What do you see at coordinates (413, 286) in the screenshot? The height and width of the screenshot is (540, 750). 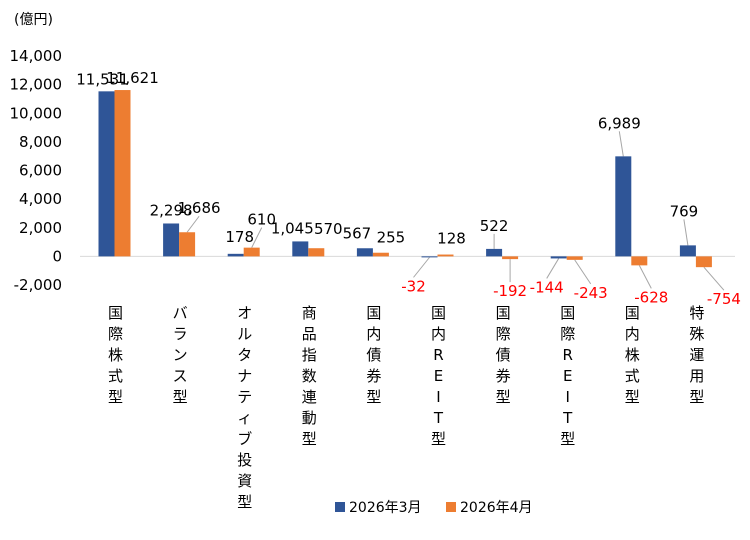 I see `data-label-series1-5: -32` at bounding box center [413, 286].